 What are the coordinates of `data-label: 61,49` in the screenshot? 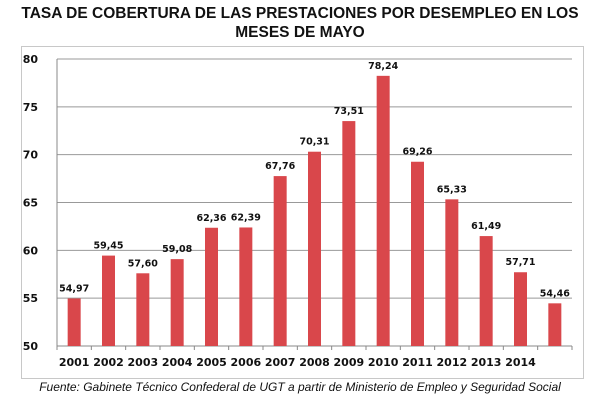 It's located at (486, 226).